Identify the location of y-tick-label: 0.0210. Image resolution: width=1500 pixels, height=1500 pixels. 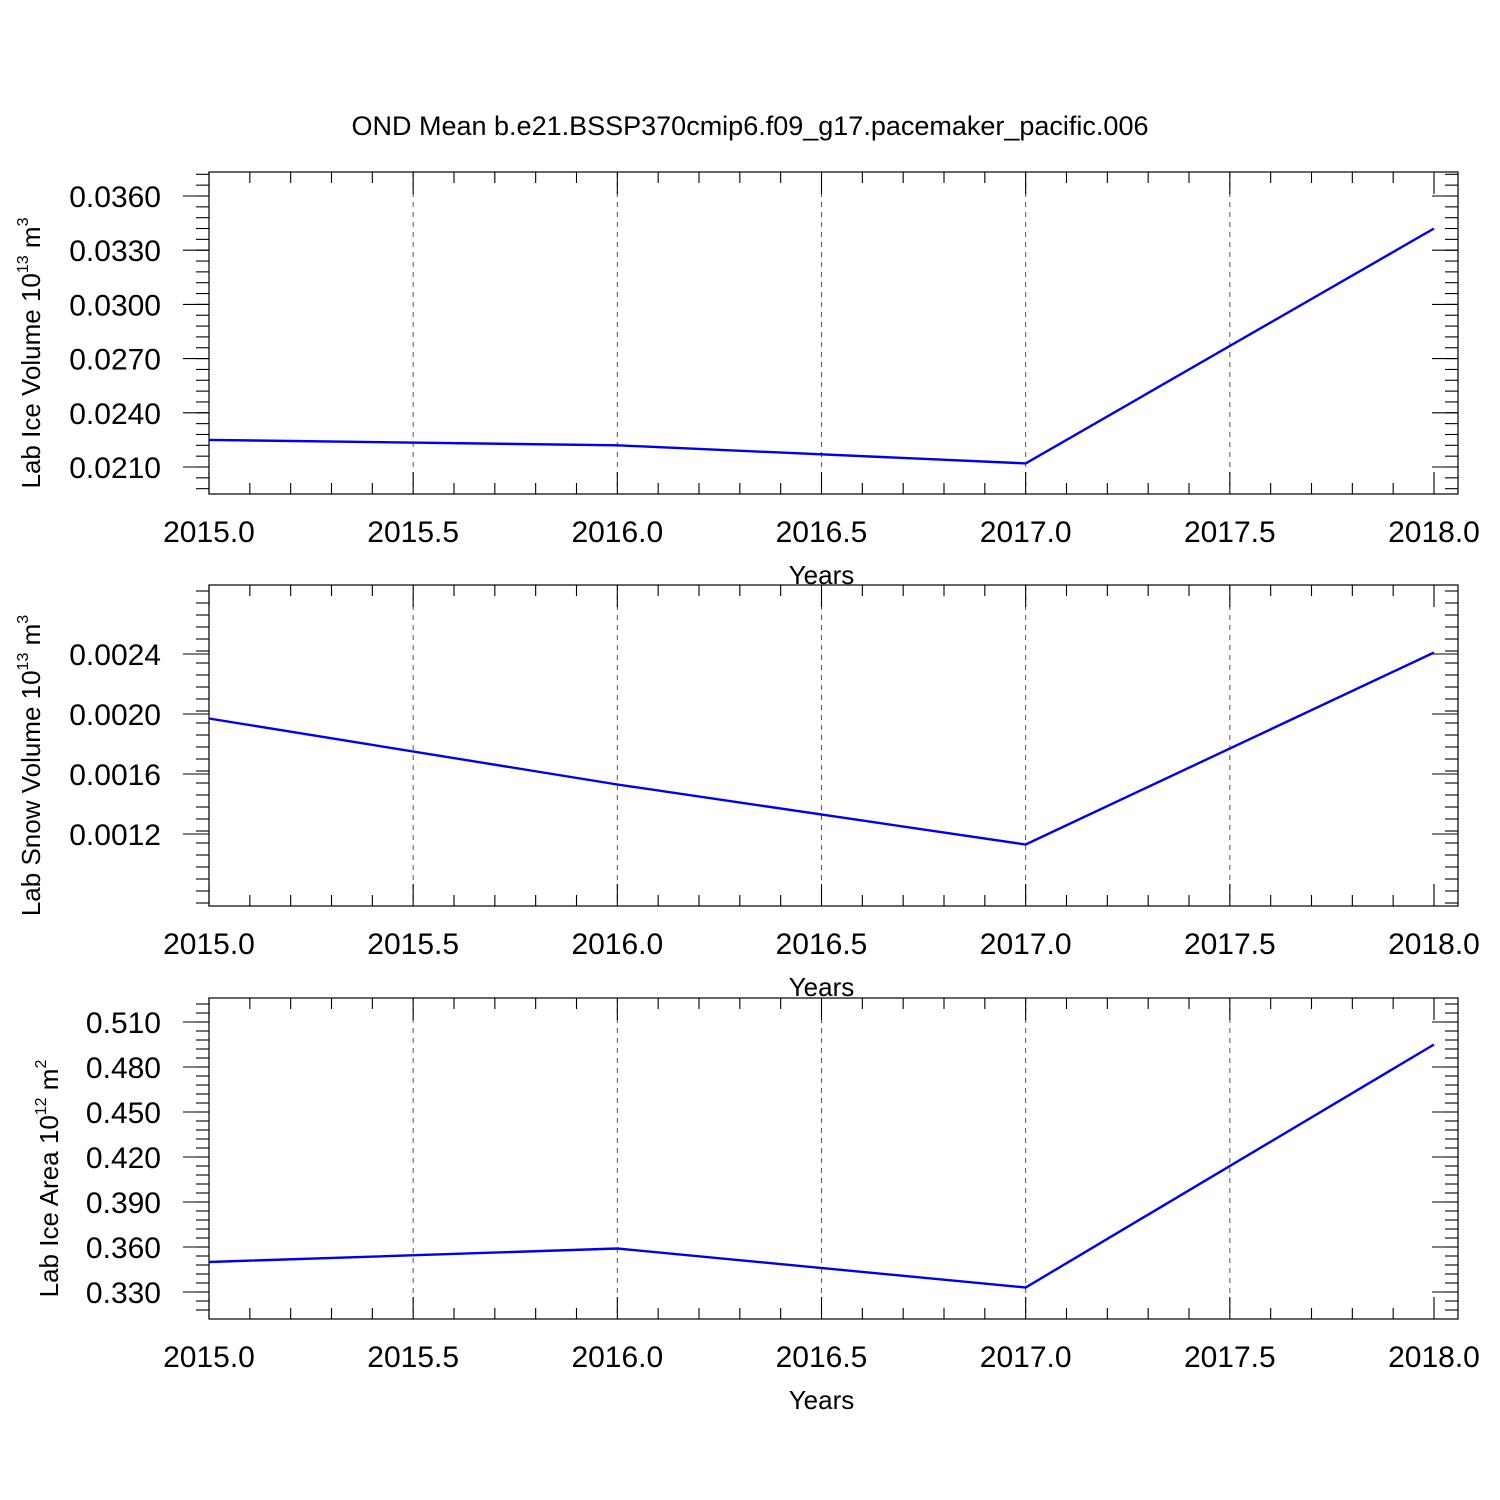
(115, 468).